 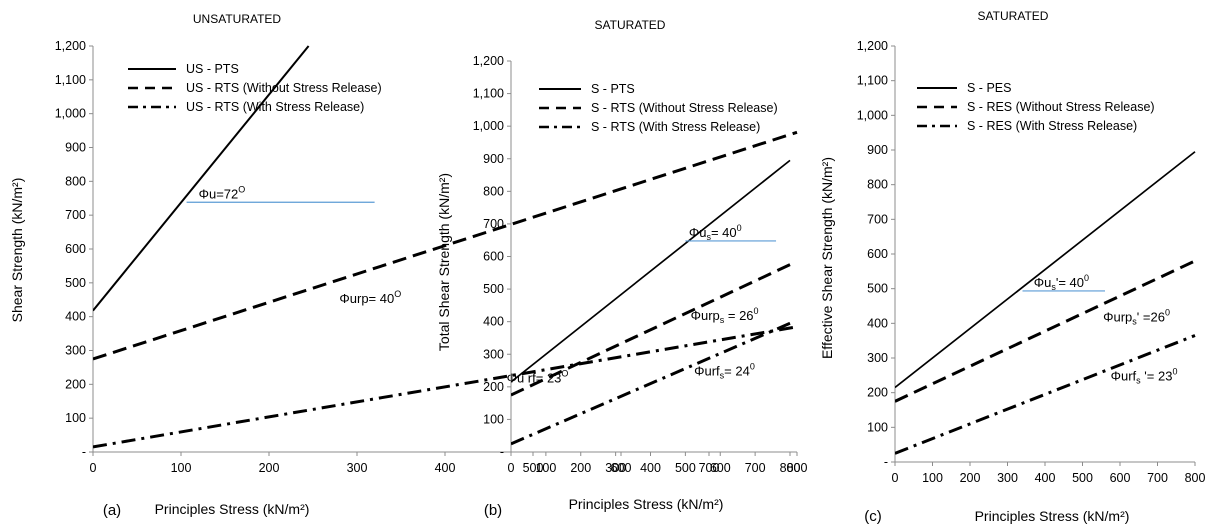 What do you see at coordinates (989, 88) in the screenshot?
I see `legend-label: S - PES` at bounding box center [989, 88].